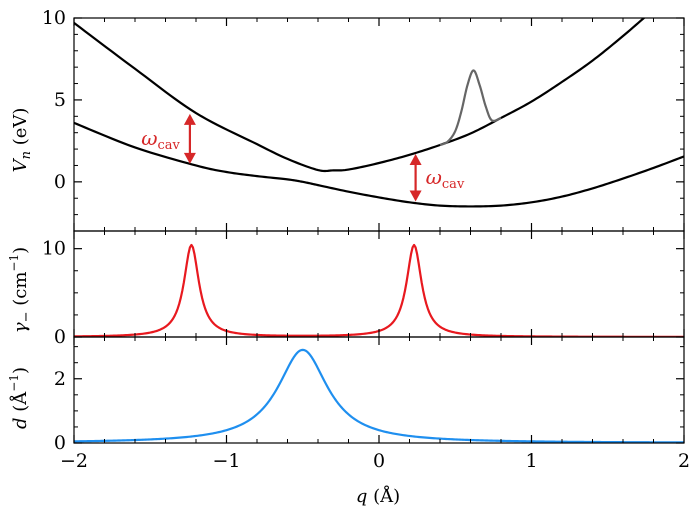 This screenshot has height=516, width=700. Describe the element at coordinates (684, 461) in the screenshot. I see `x-tick-label: 2` at that location.